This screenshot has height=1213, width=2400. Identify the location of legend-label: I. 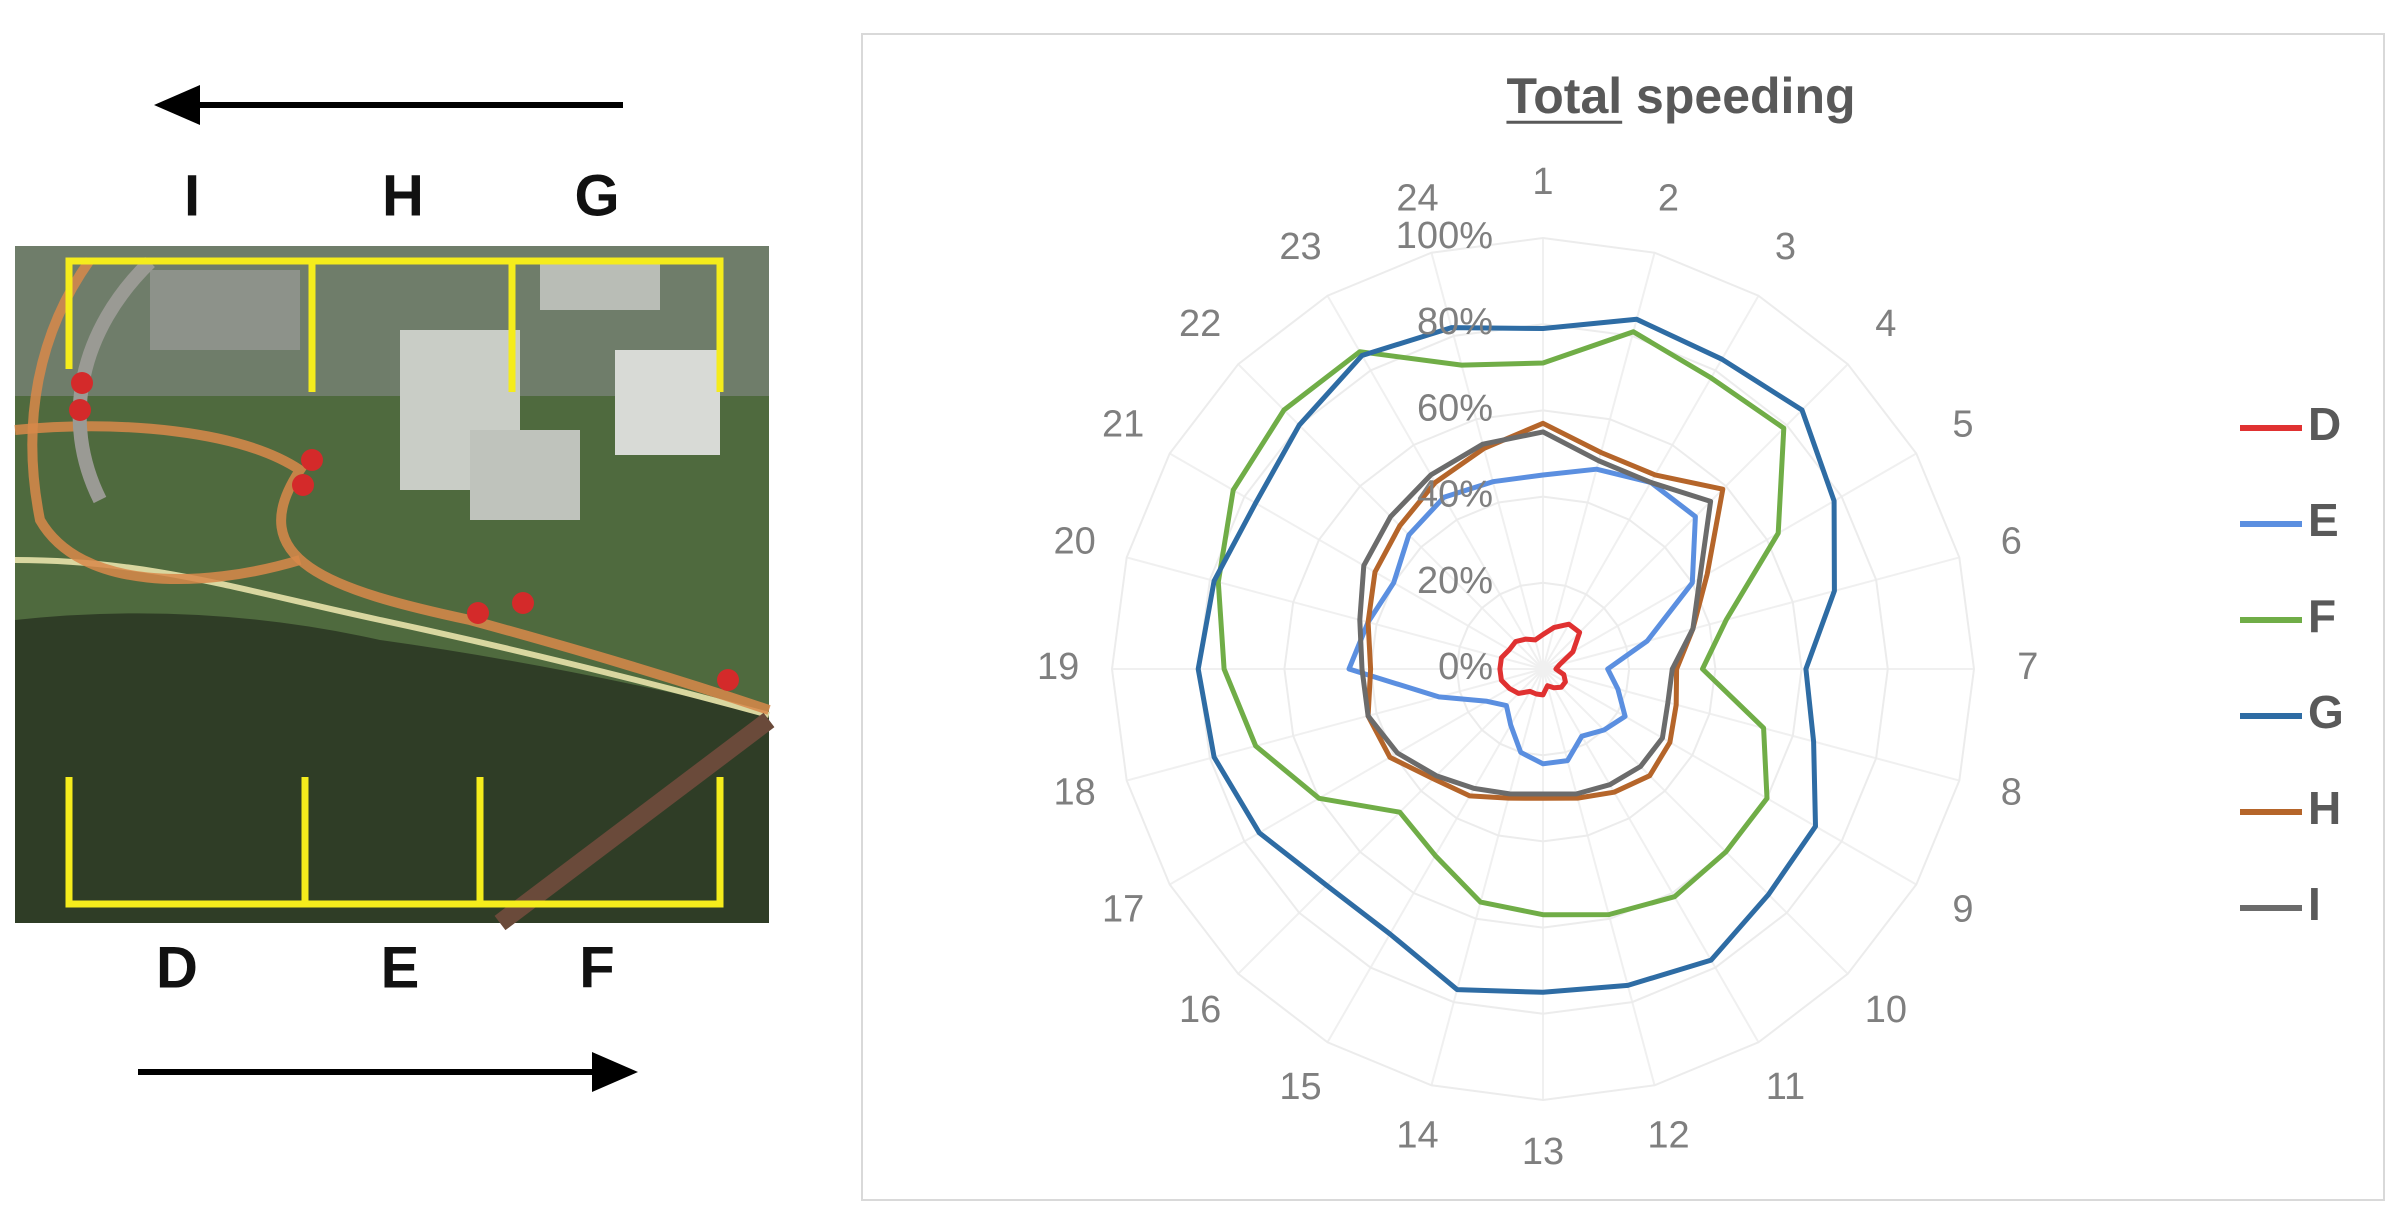
(2314, 904).